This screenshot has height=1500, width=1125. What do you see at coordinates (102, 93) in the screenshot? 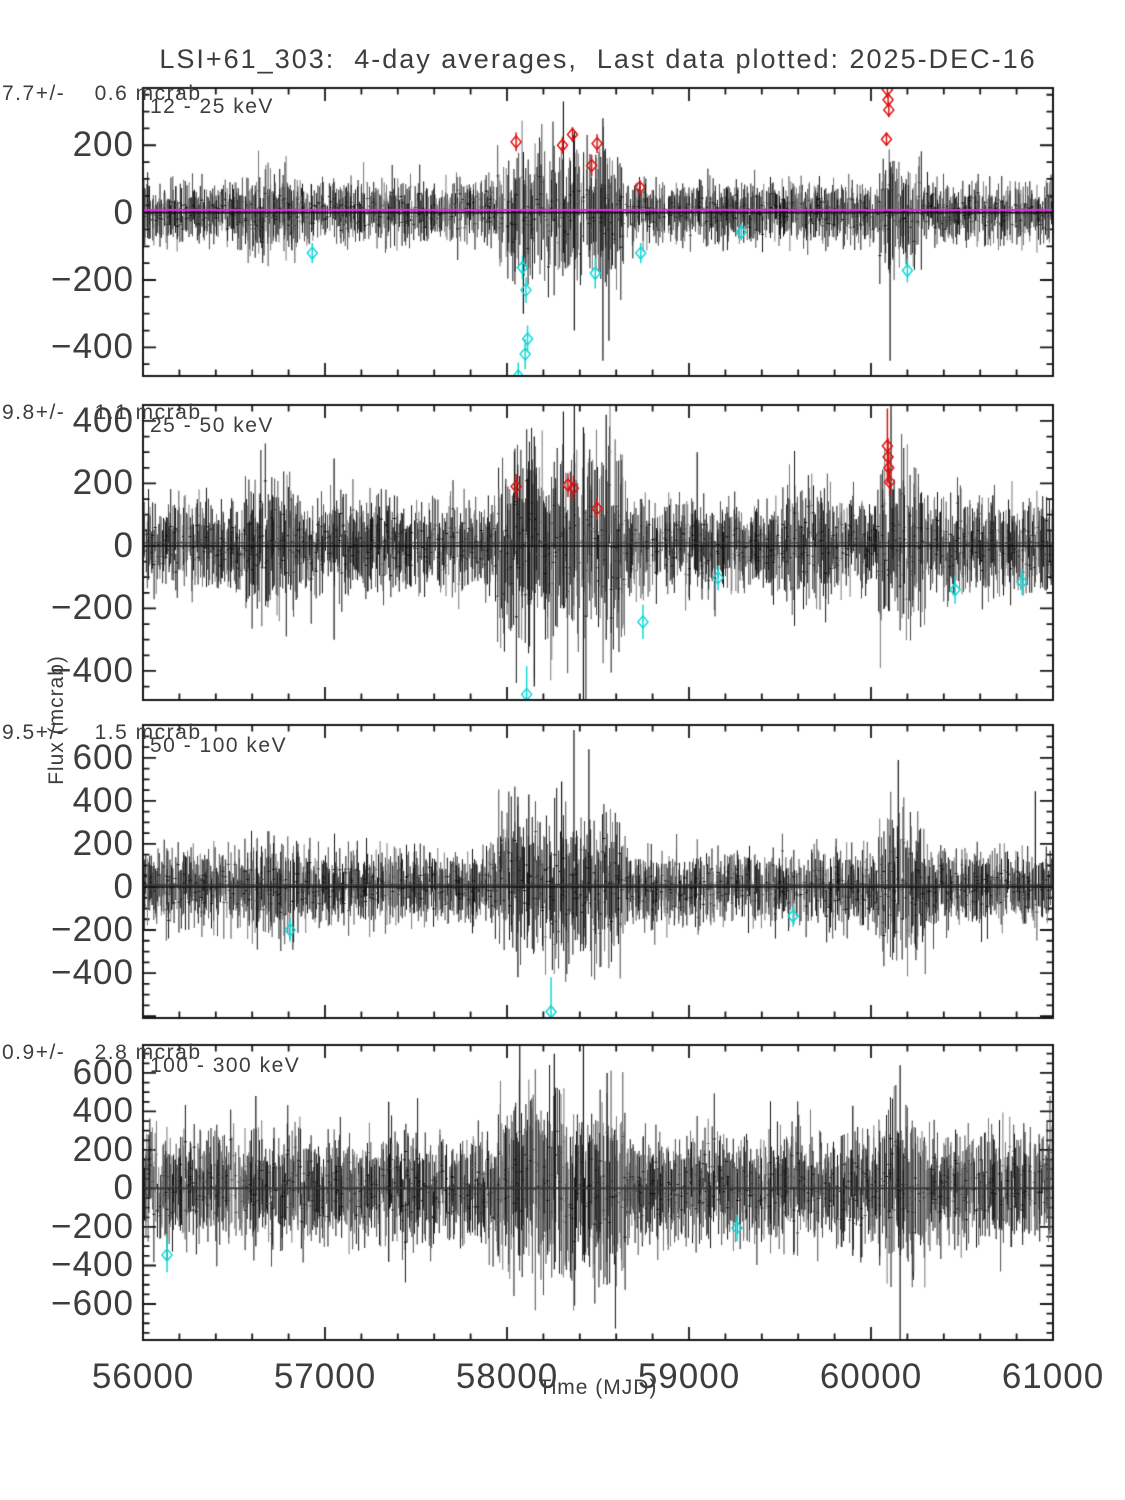
I see `panel1-stat-label: 7.7+/- 0.6 mcrab` at bounding box center [102, 93].